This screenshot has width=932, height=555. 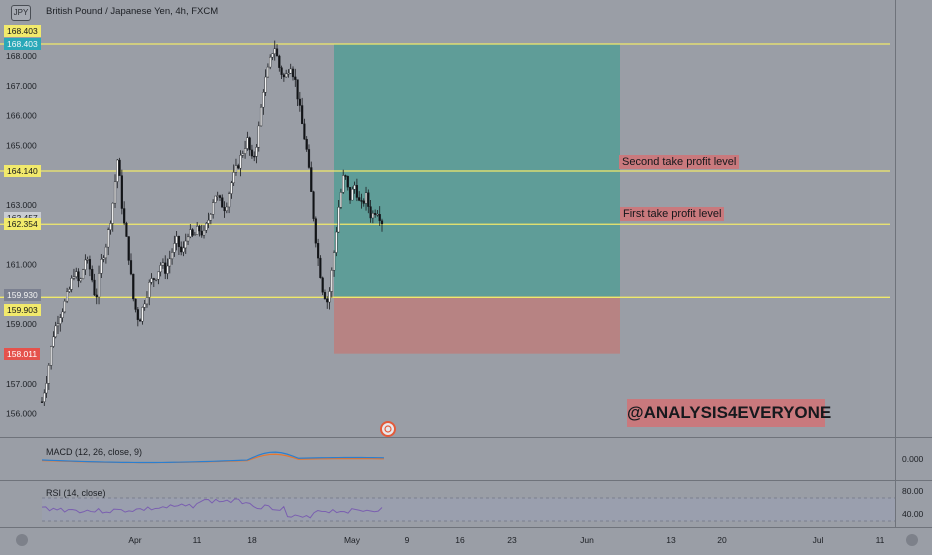 I want to click on price-tag: 162.354, so click(x=22, y=224).